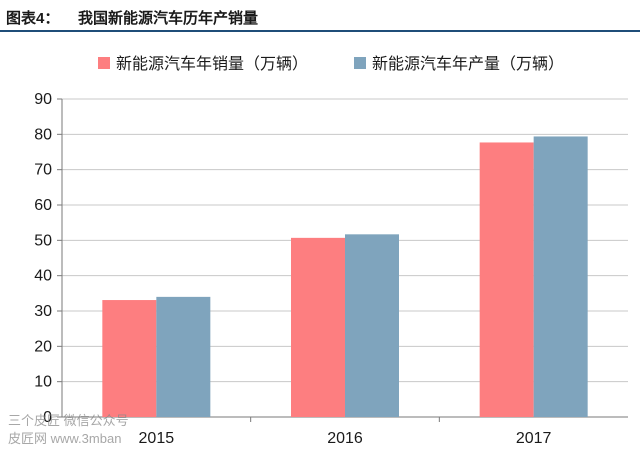 This screenshot has width=640, height=458. What do you see at coordinates (320, 16) in the screenshot?
I see `figure-header: 图表4： 我国新能源汽车历年产销量` at bounding box center [320, 16].